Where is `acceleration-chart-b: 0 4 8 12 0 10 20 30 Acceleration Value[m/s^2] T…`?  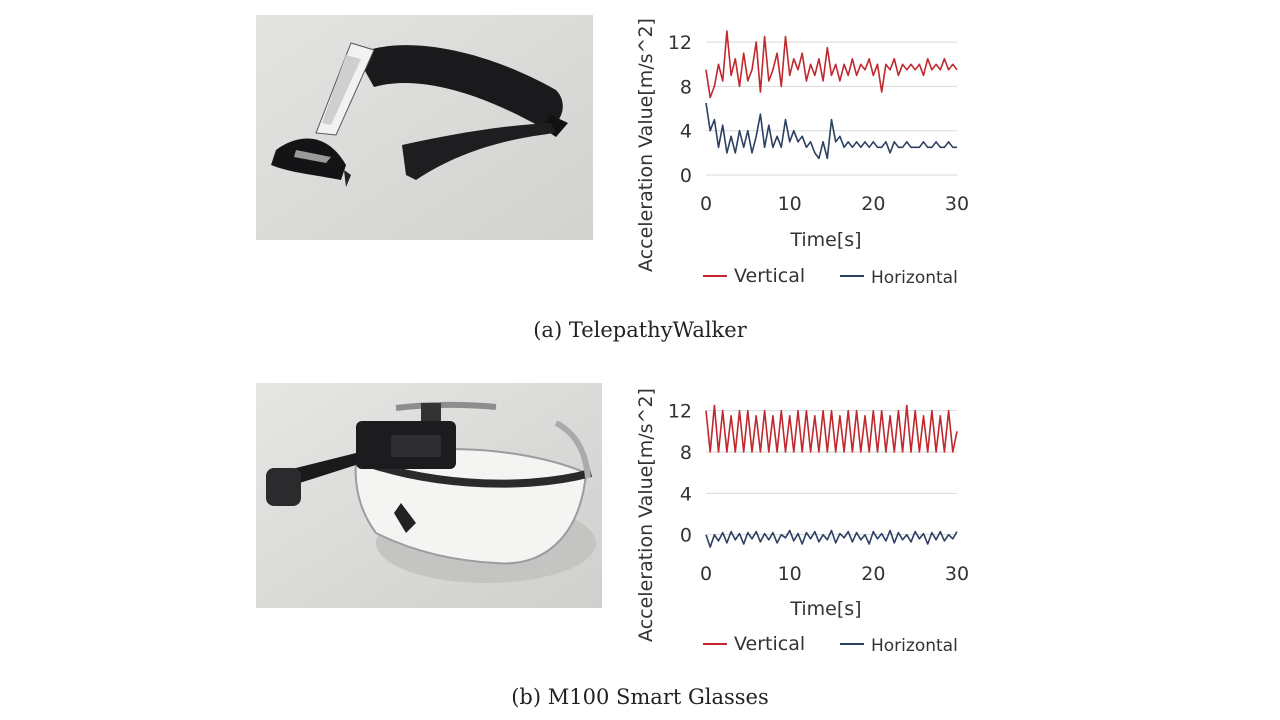 acceleration-chart-b: 0 4 8 12 0 10 20 30 Acceleration Value[m/s^2] T… is located at coordinates (805, 520).